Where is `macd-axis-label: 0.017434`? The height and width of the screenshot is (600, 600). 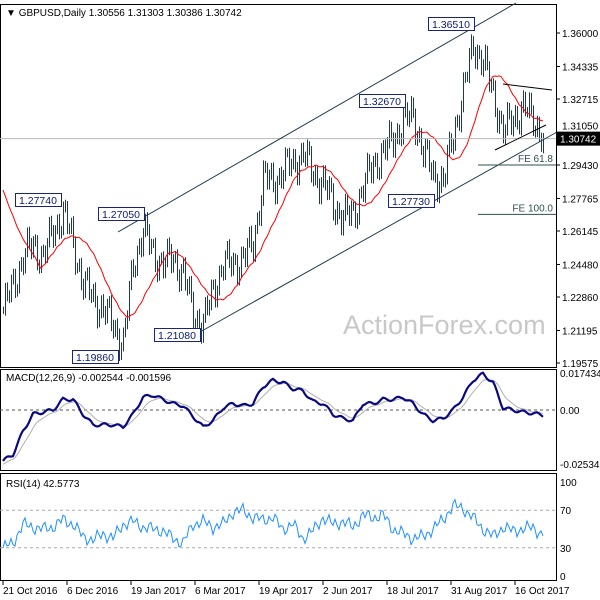
macd-axis-label: 0.017434 is located at coordinates (580, 374).